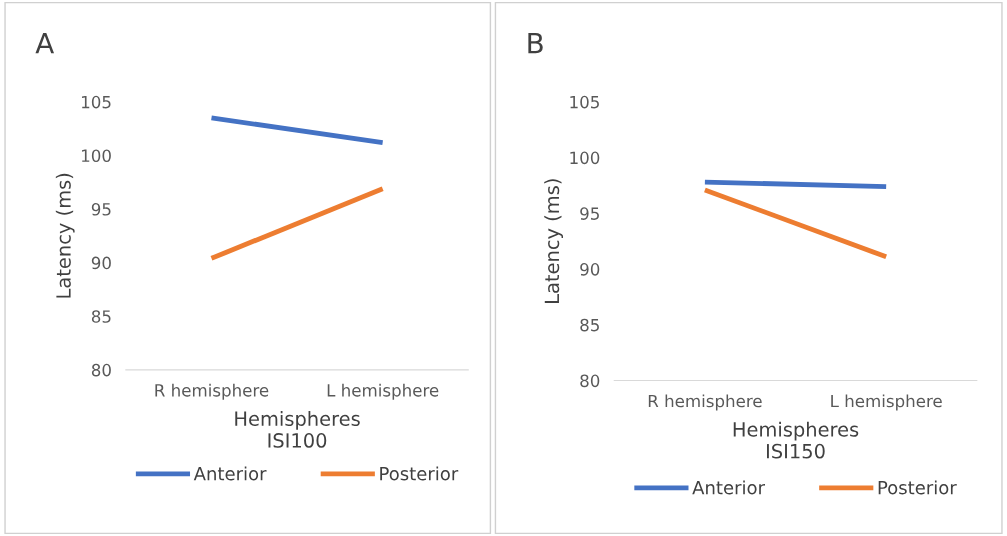 The width and height of the screenshot is (1007, 536). Describe the element at coordinates (297, 429) in the screenshot. I see `x-axis-title: Hemispheres ISI100` at that location.